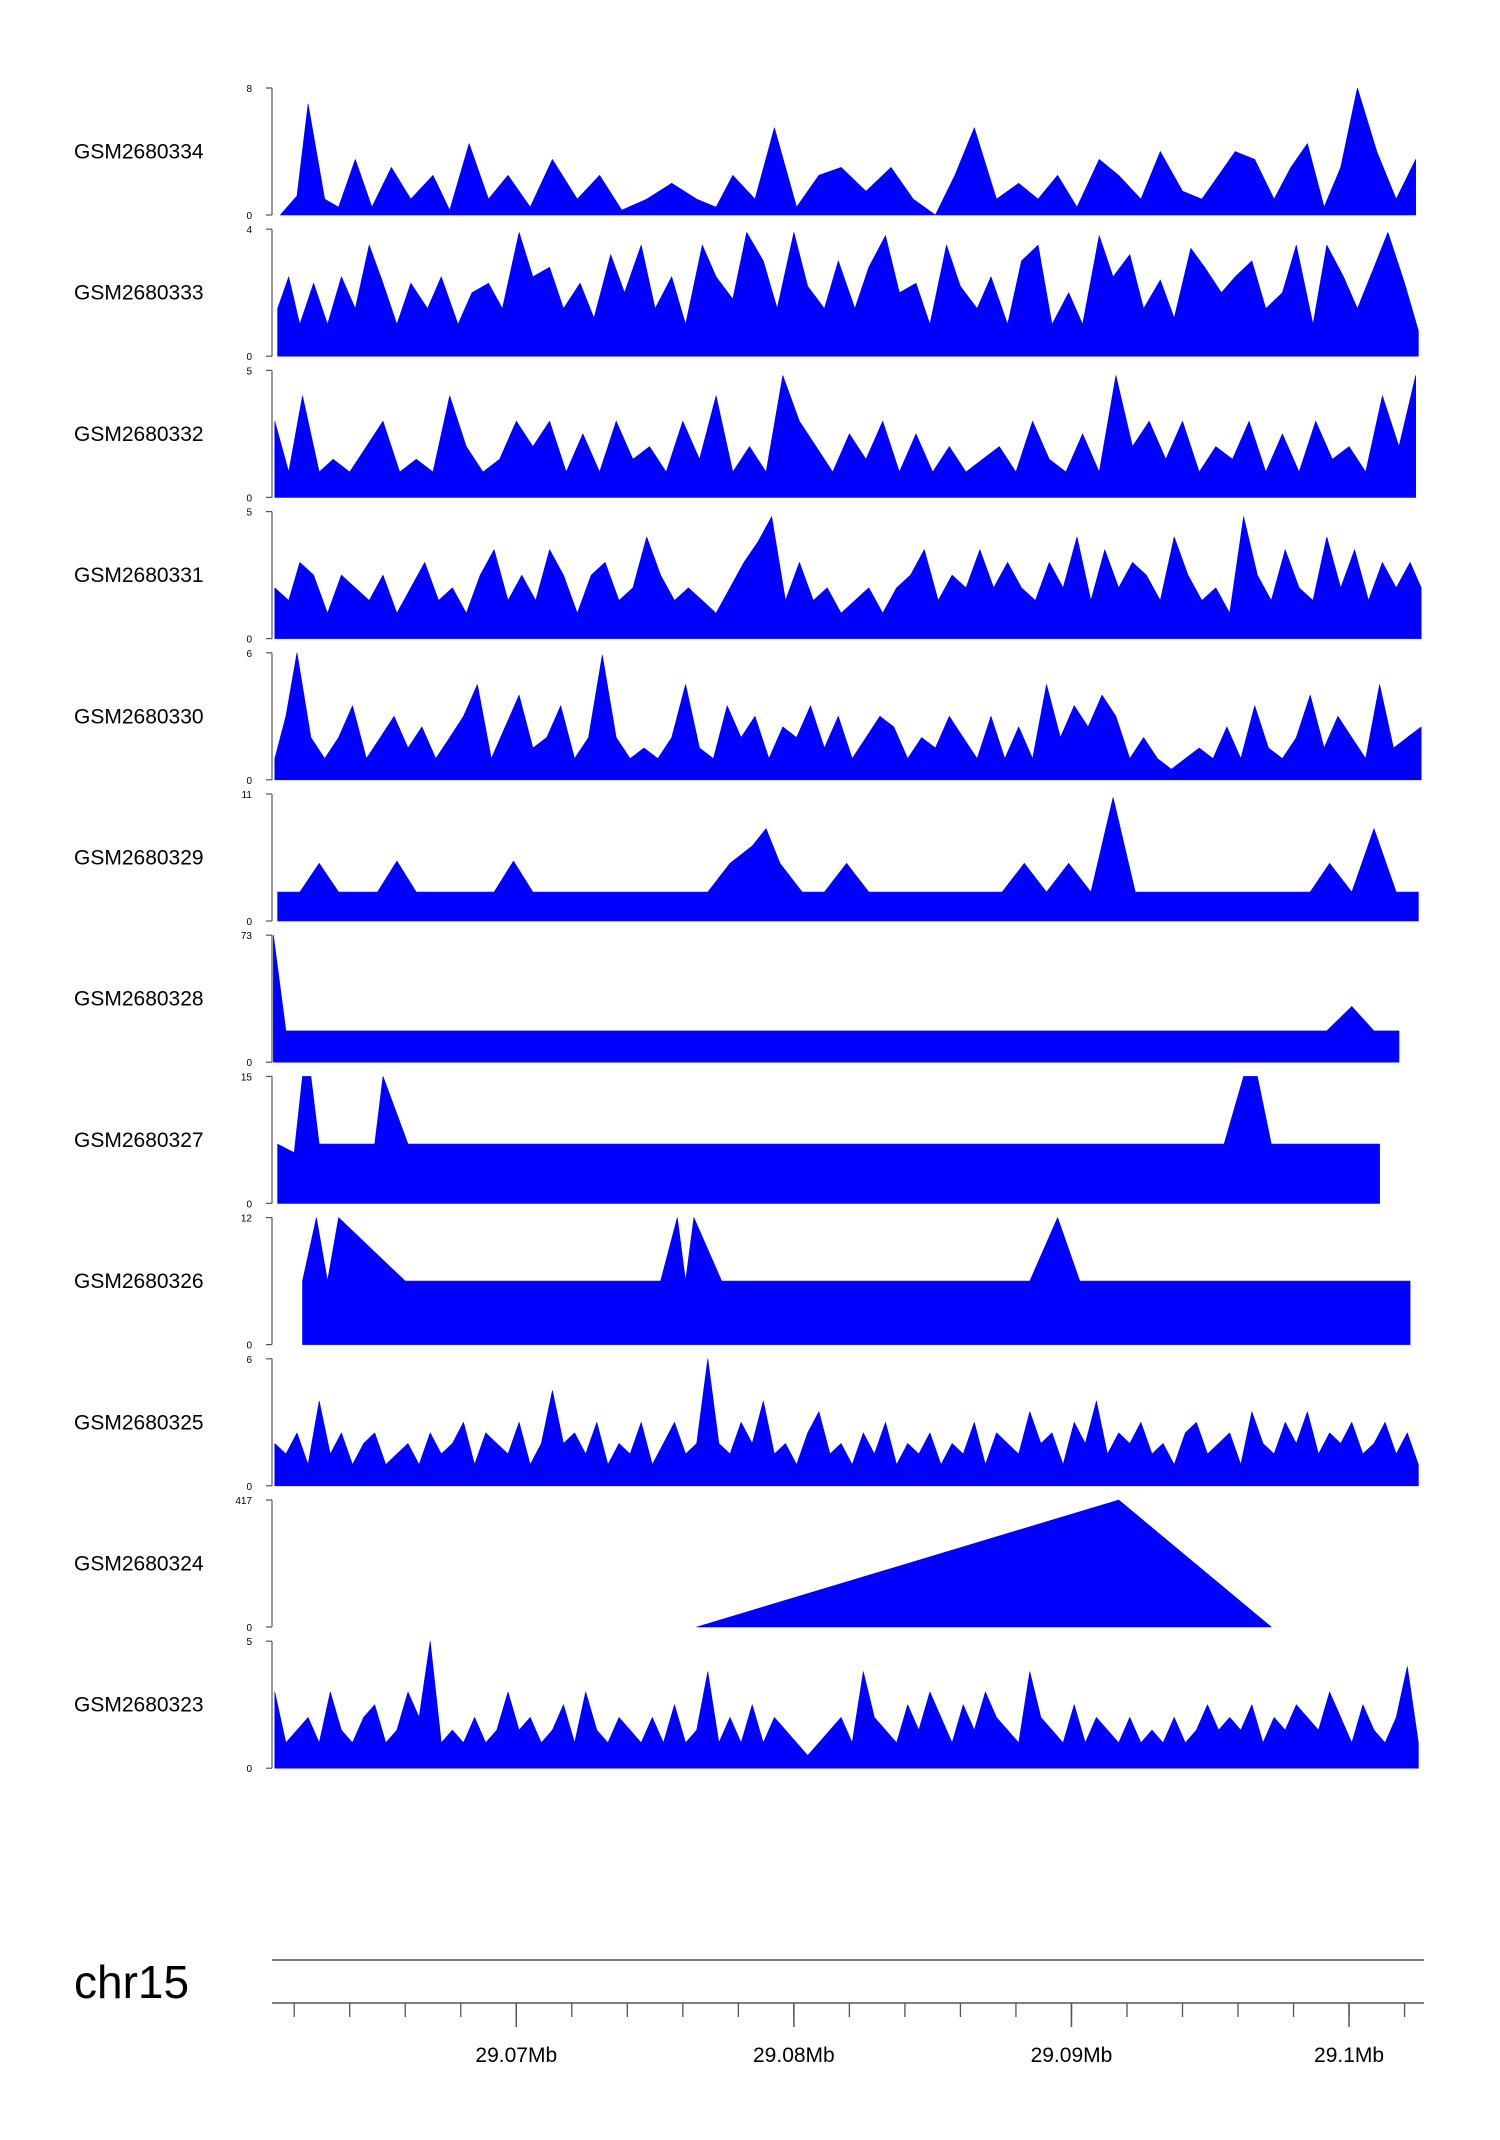  Describe the element at coordinates (673, 1565) in the screenshot. I see `track-GSM2680324: GSM2680324 417 0` at that location.